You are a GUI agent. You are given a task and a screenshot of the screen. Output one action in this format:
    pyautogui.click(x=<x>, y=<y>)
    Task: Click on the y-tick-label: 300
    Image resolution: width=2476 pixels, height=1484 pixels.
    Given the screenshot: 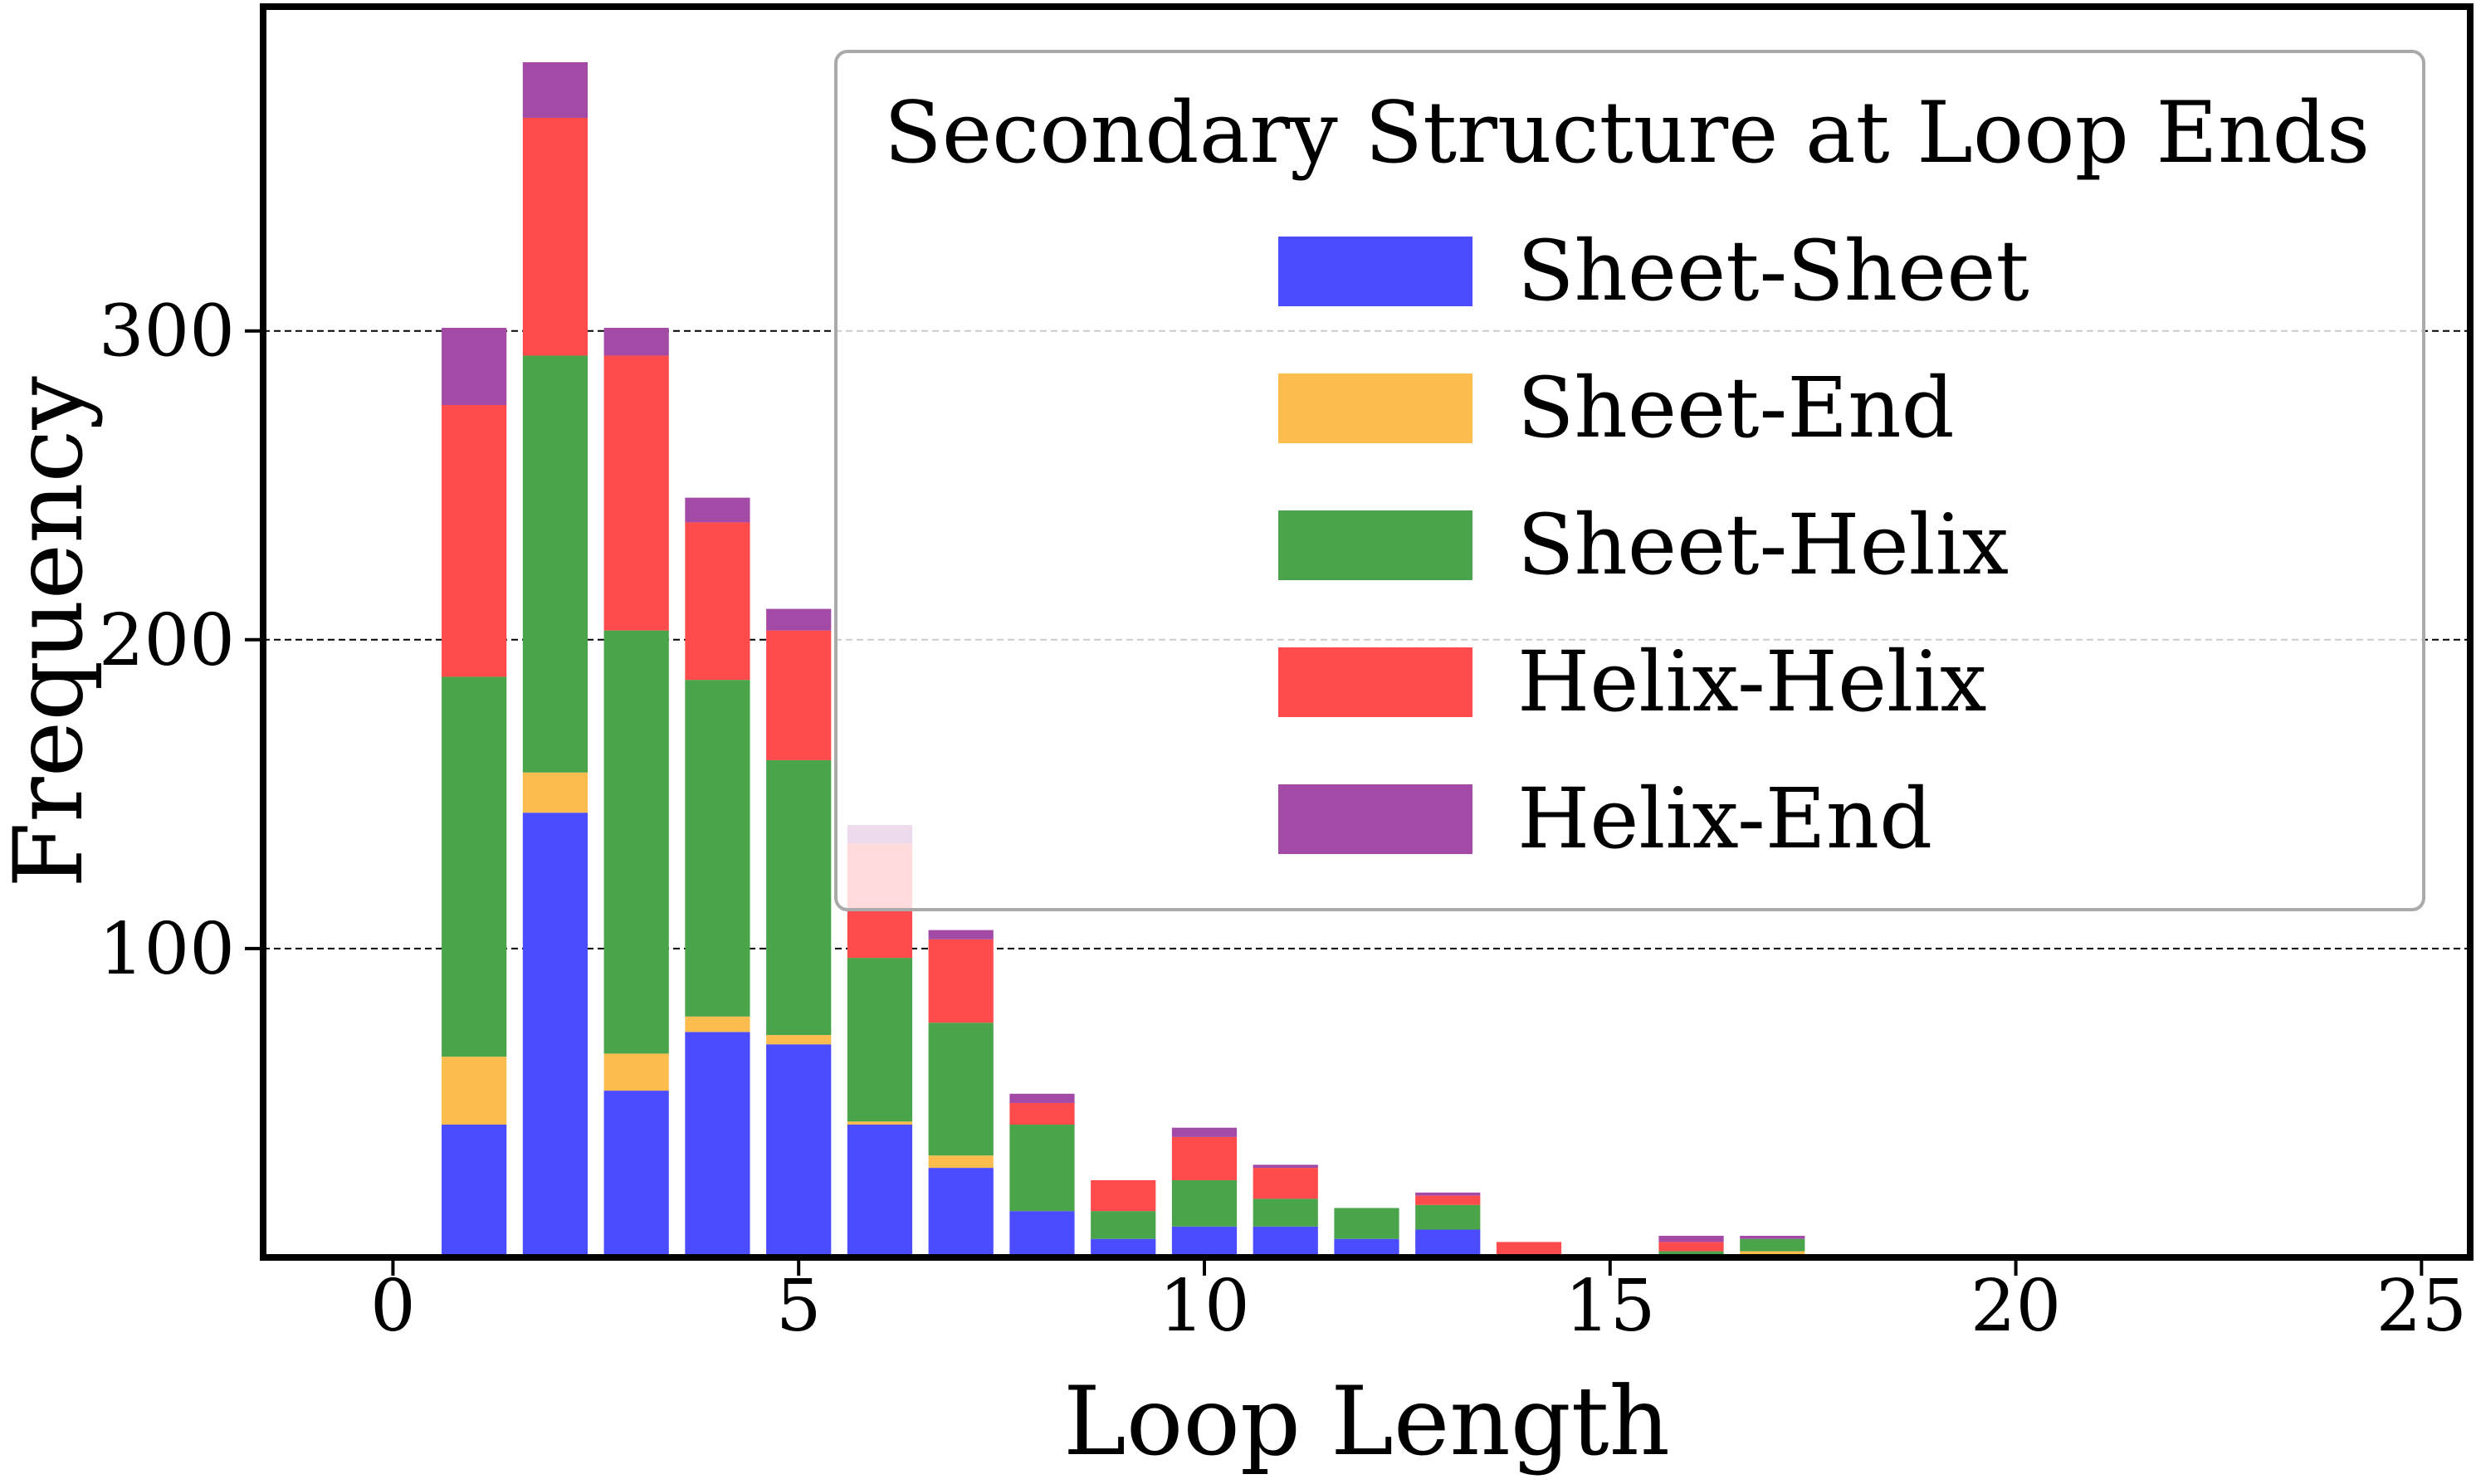 What is the action you would take?
    pyautogui.click(x=167, y=331)
    